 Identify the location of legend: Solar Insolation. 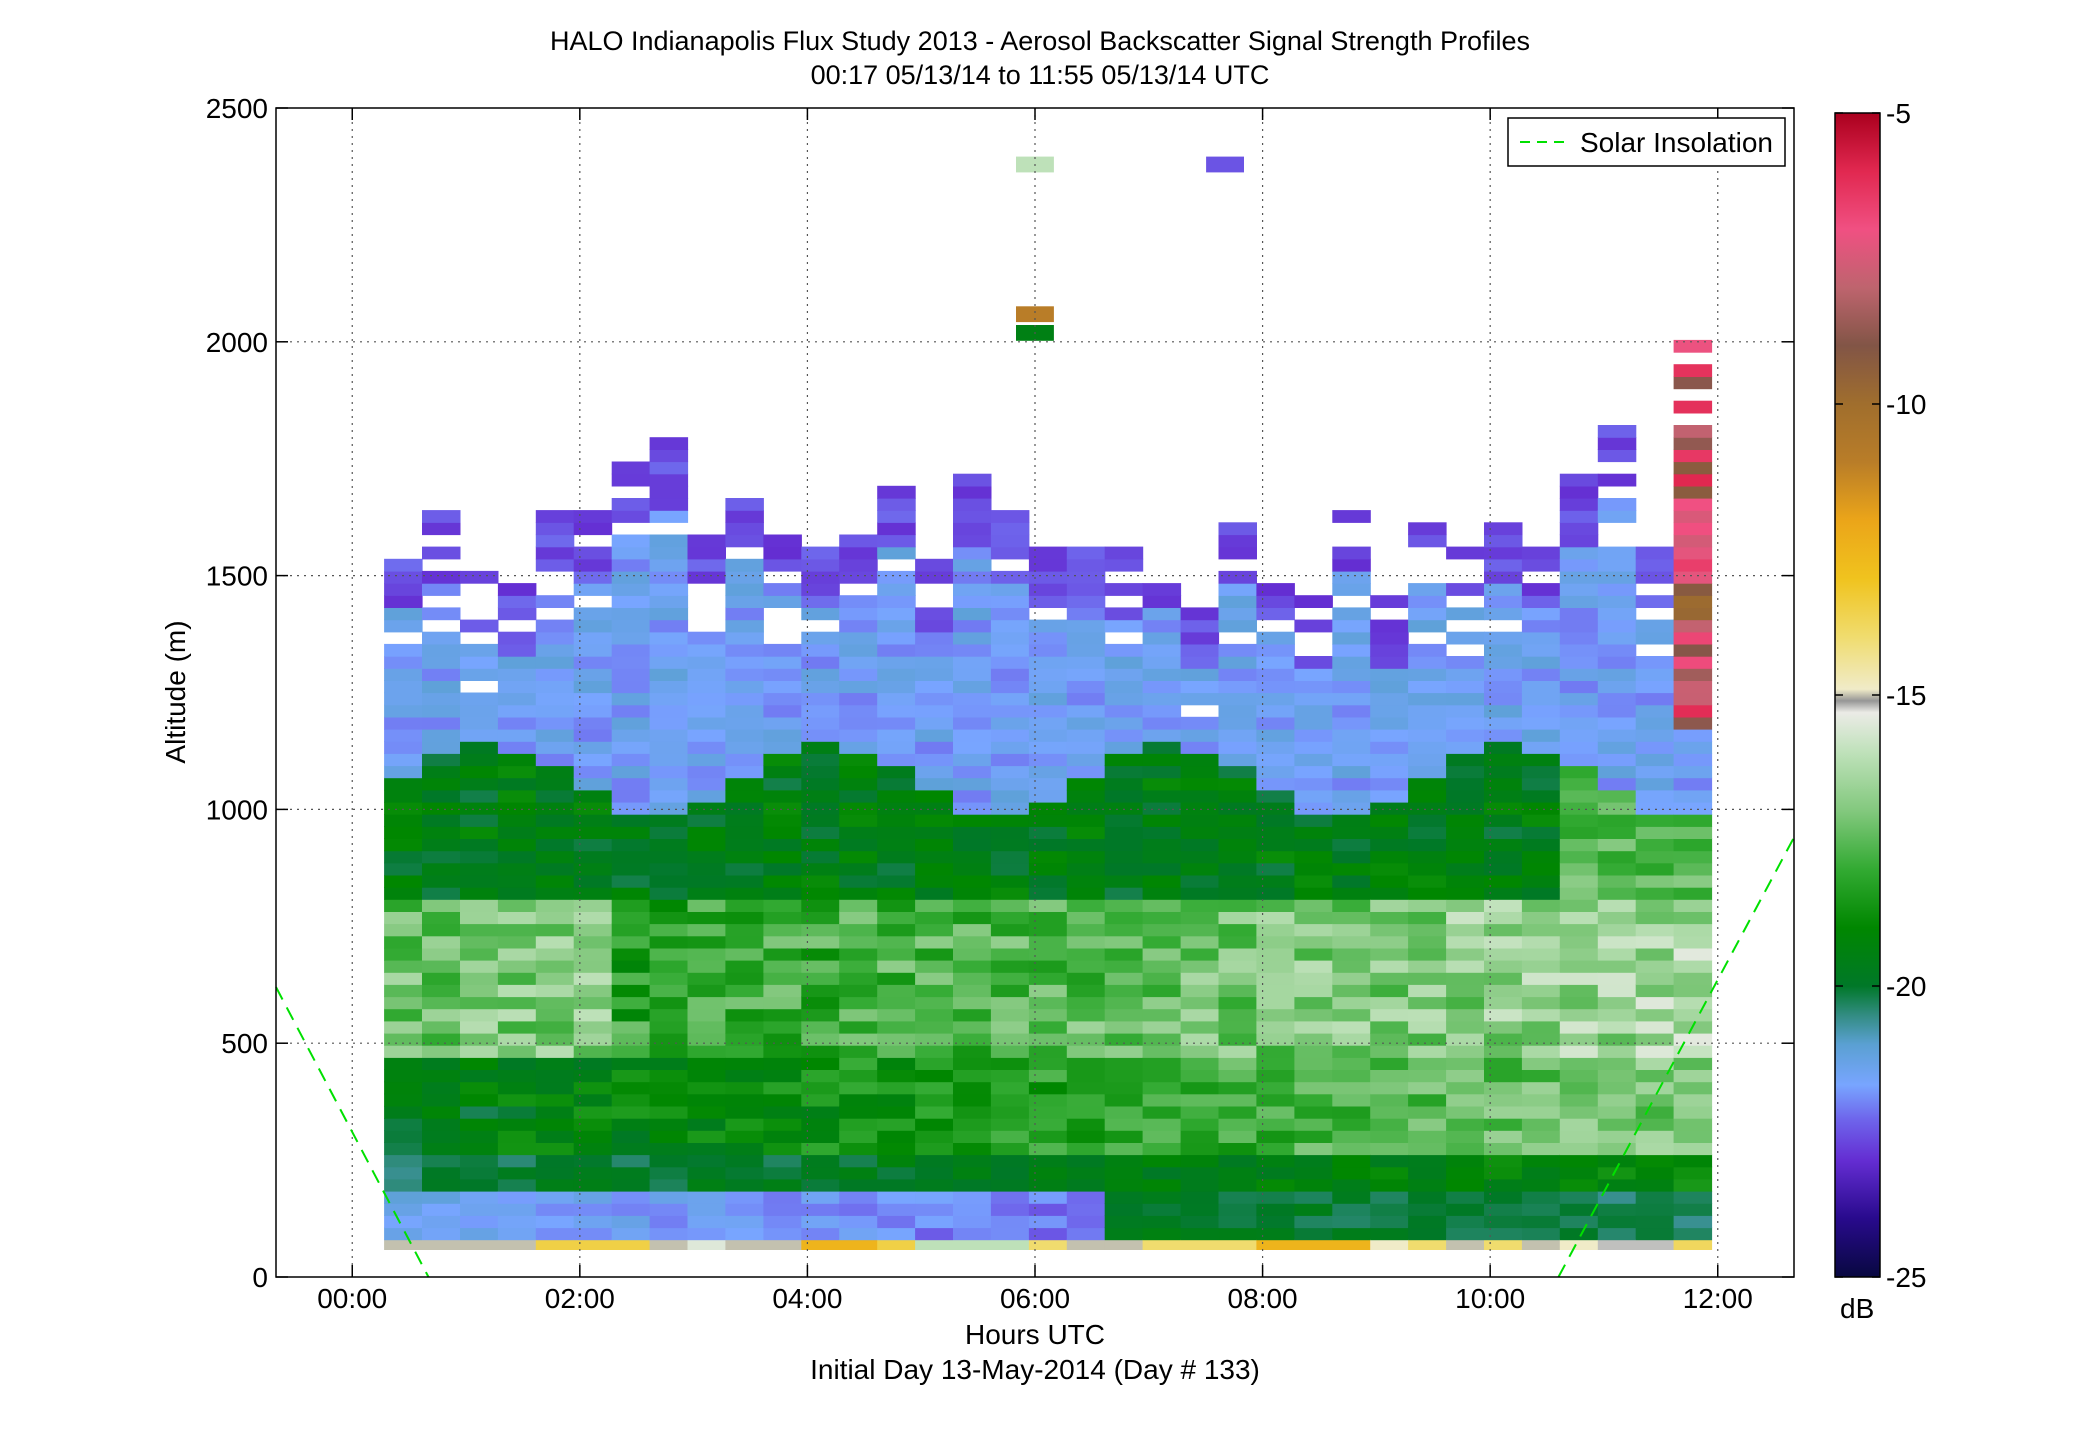
(1646, 142).